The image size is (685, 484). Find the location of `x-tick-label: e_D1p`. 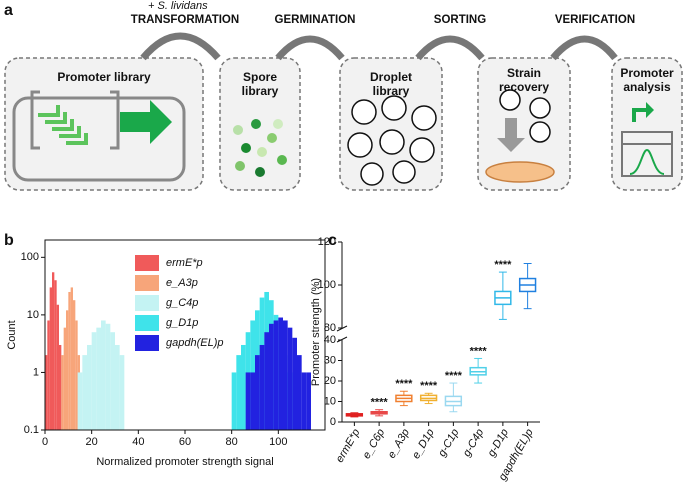

x-tick-label: e_D1p is located at coordinates (423, 444).